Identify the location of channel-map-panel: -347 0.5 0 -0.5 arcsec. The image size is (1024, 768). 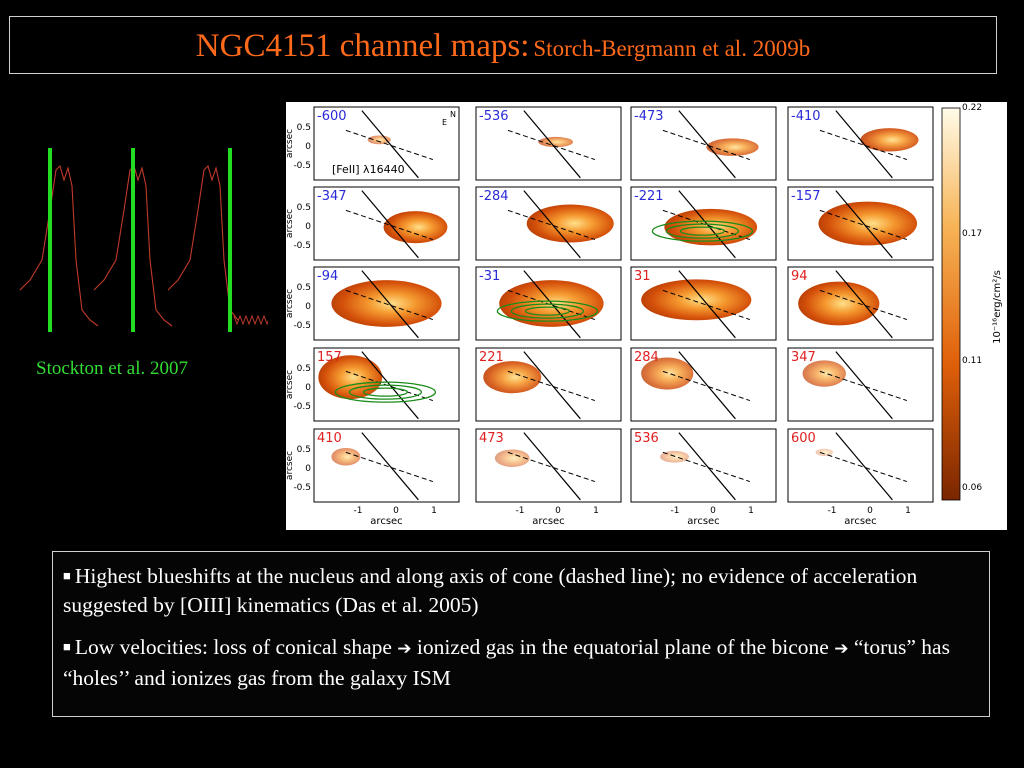
(372, 223).